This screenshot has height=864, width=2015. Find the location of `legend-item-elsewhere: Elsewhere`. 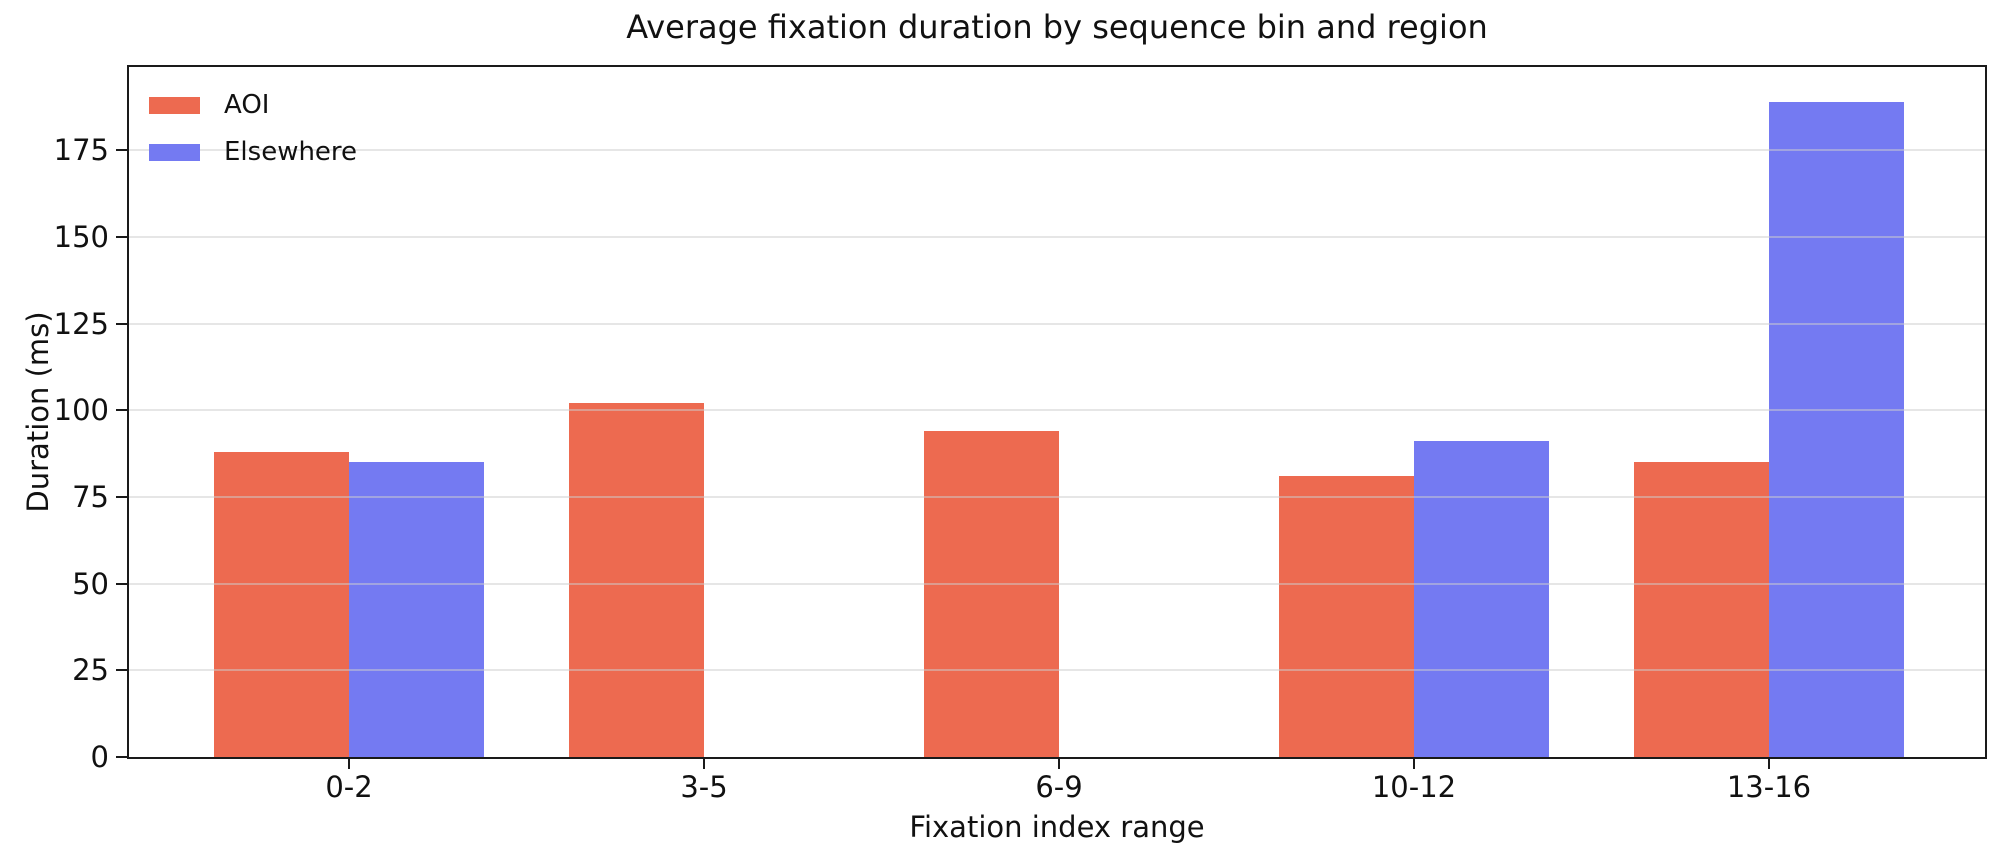

legend-item-elsewhere: Elsewhere is located at coordinates (253, 152).